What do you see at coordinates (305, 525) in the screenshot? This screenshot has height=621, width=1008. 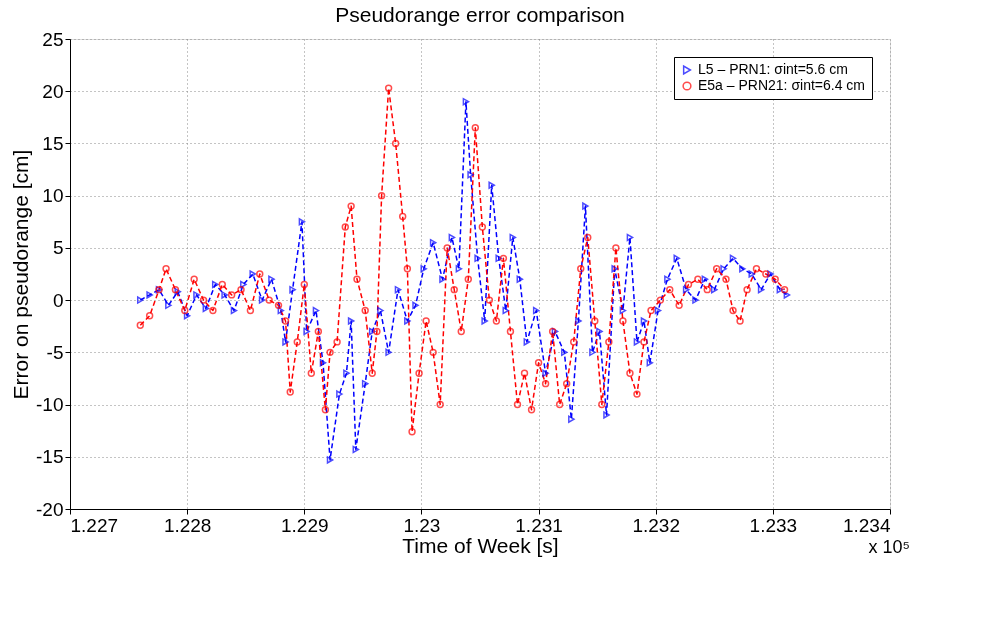 I see `x-tick-label: 1.229` at bounding box center [305, 525].